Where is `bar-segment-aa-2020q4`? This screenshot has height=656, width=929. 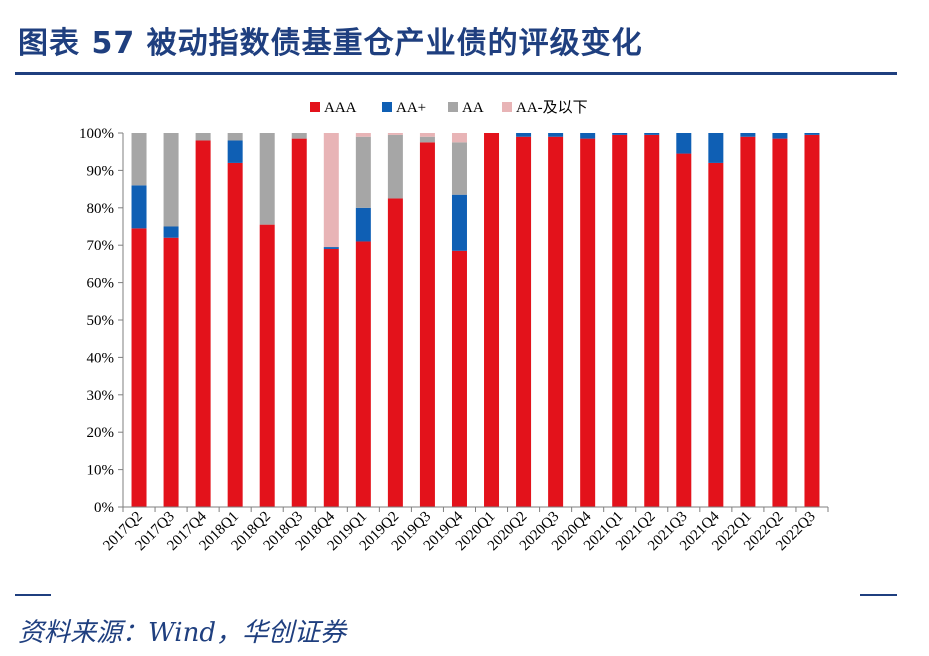 bar-segment-aa-2020q4 is located at coordinates (588, 136).